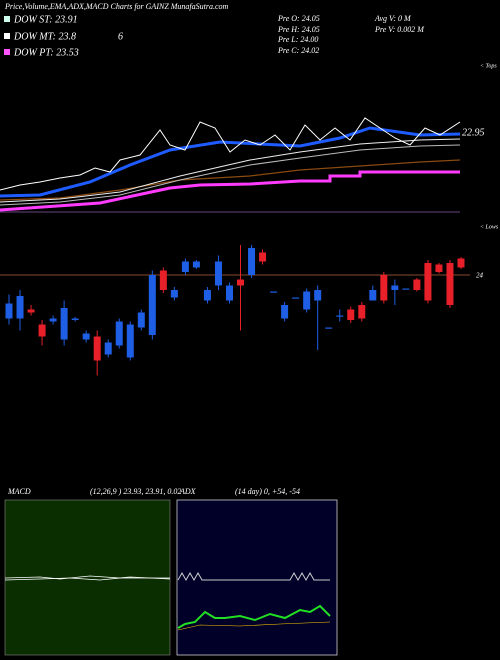 This screenshot has width=500, height=660. What do you see at coordinates (254, 601) in the screenshot?
I see `adx-lines` at bounding box center [254, 601].